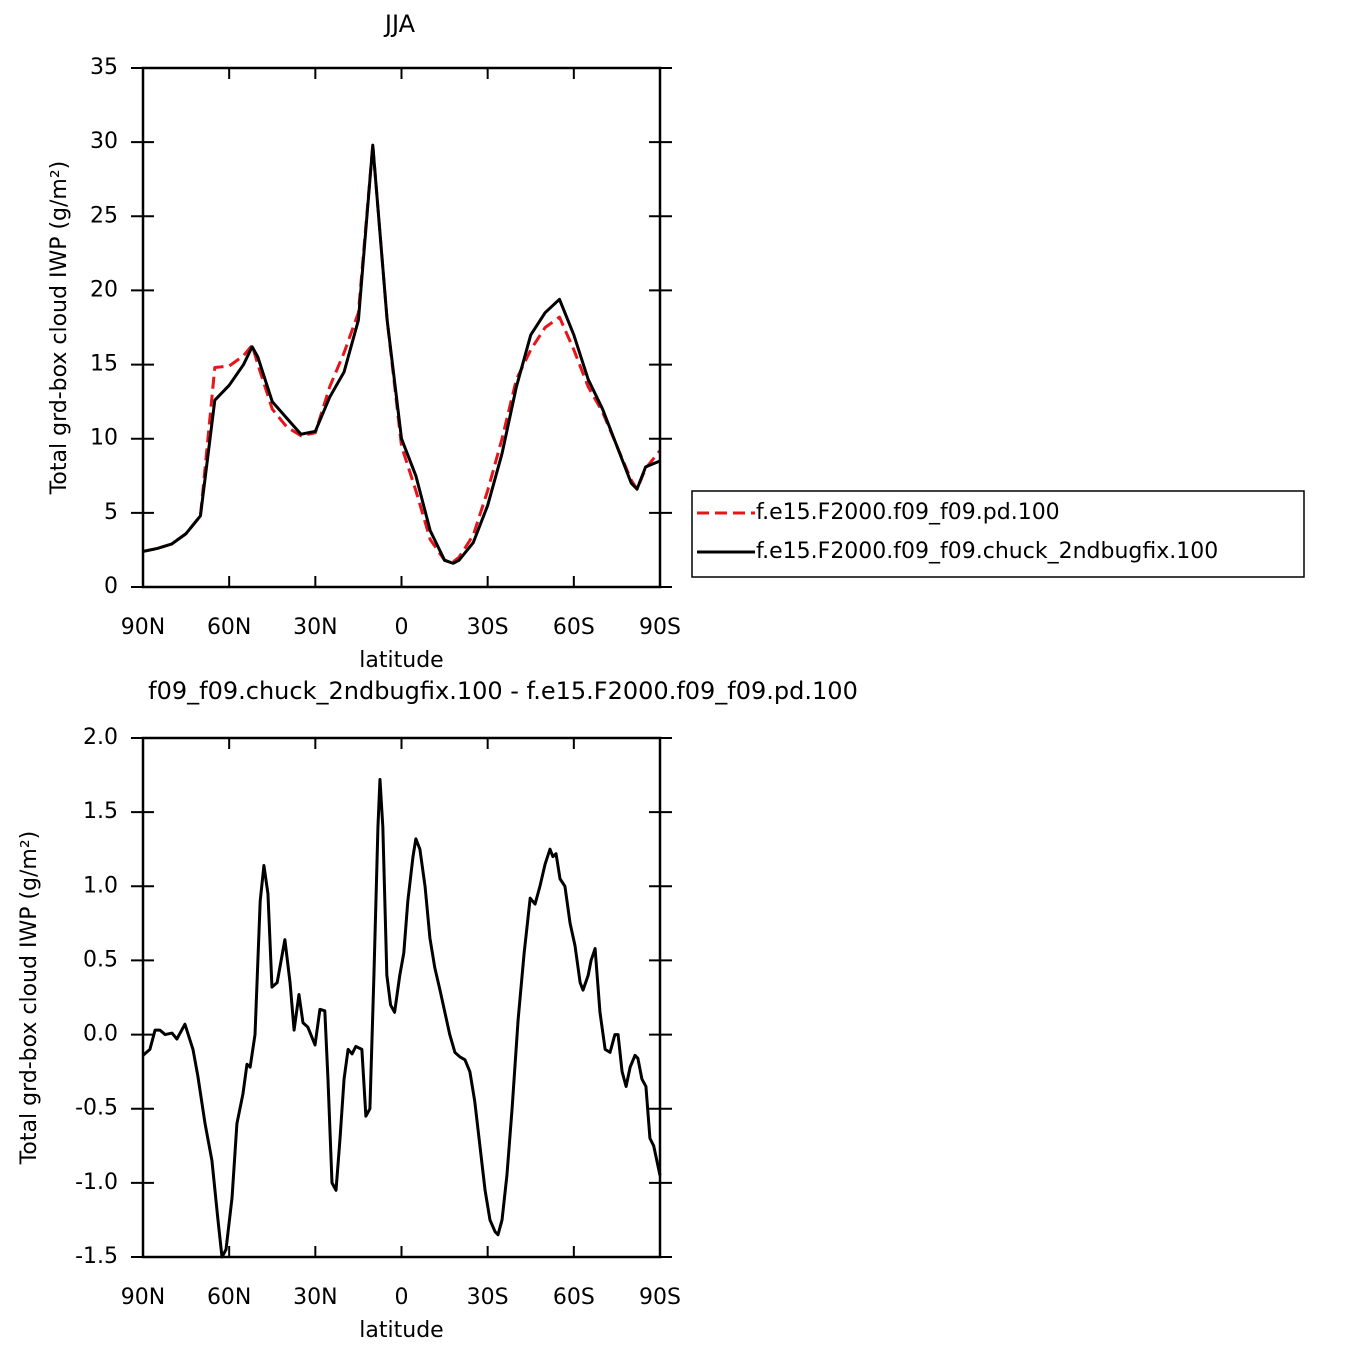  Describe the element at coordinates (104, 289) in the screenshot. I see `y-tick-label: 20` at that location.